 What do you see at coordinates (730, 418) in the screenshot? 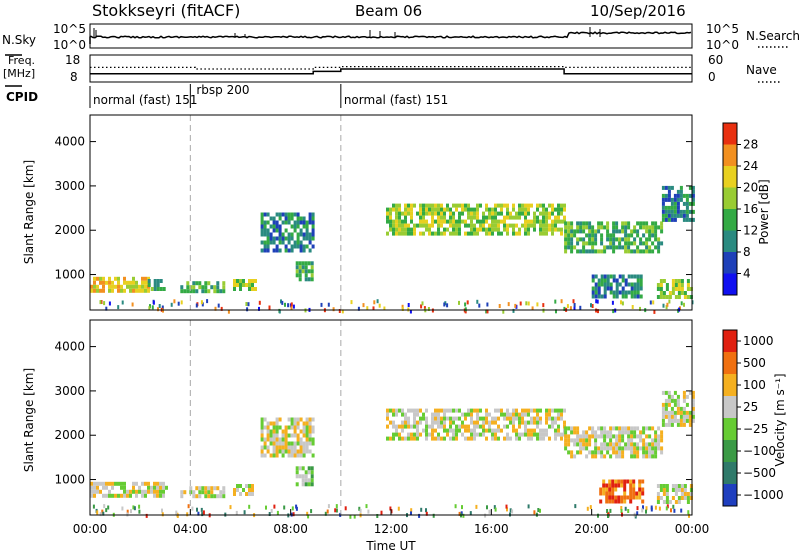
I see `colorbar-frame` at bounding box center [730, 418].